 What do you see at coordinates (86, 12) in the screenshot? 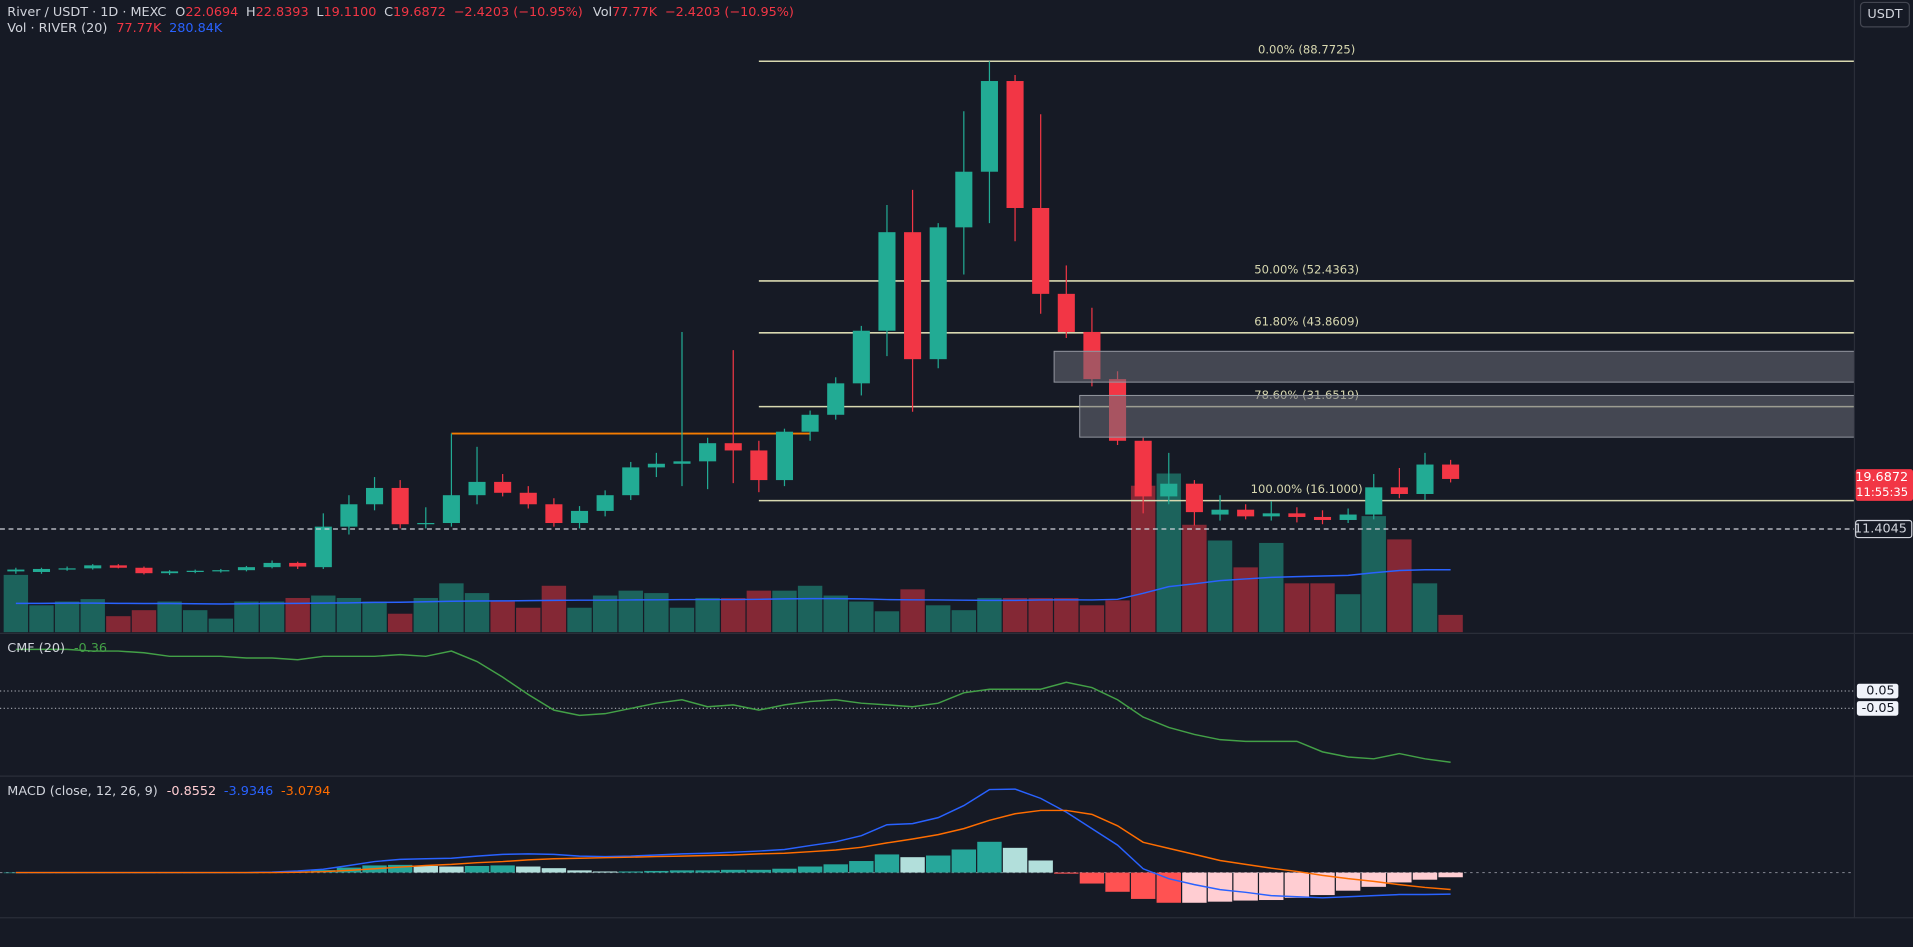
I see `symbol: River / USDT · 1D · MEXC` at bounding box center [86, 12].